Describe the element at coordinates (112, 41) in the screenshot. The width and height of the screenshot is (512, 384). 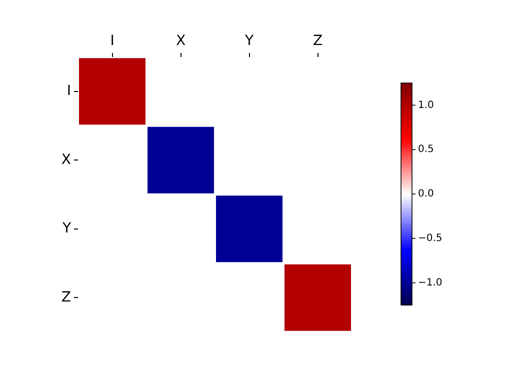
I see `x-tick-label: I` at that location.